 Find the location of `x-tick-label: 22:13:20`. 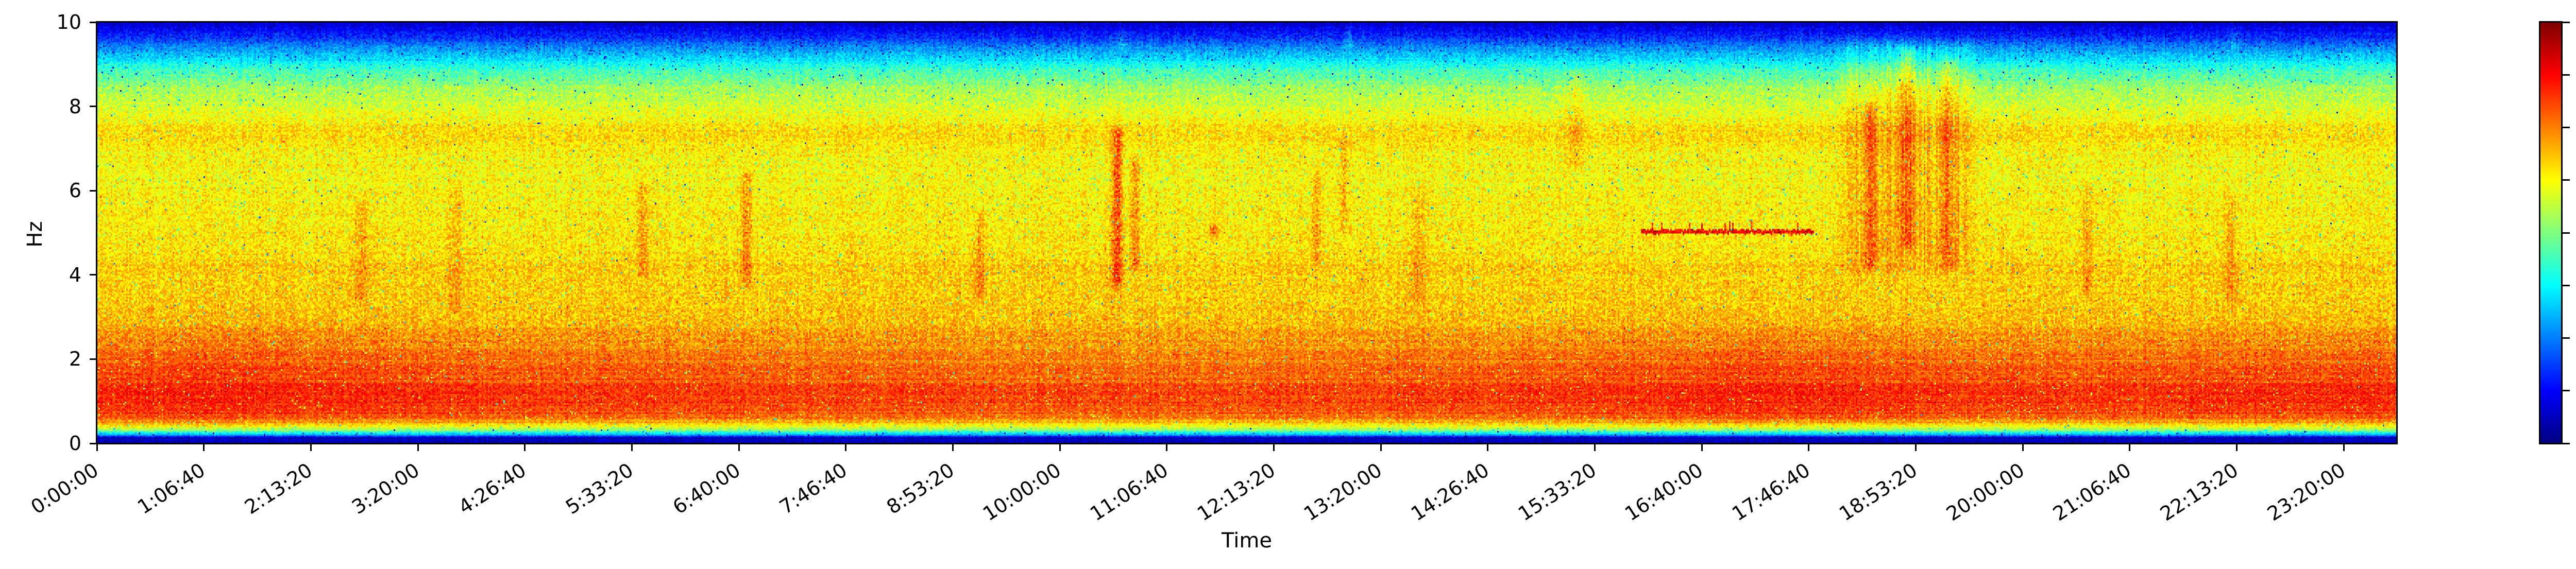

x-tick-label: 22:13:20 is located at coordinates (2199, 492).